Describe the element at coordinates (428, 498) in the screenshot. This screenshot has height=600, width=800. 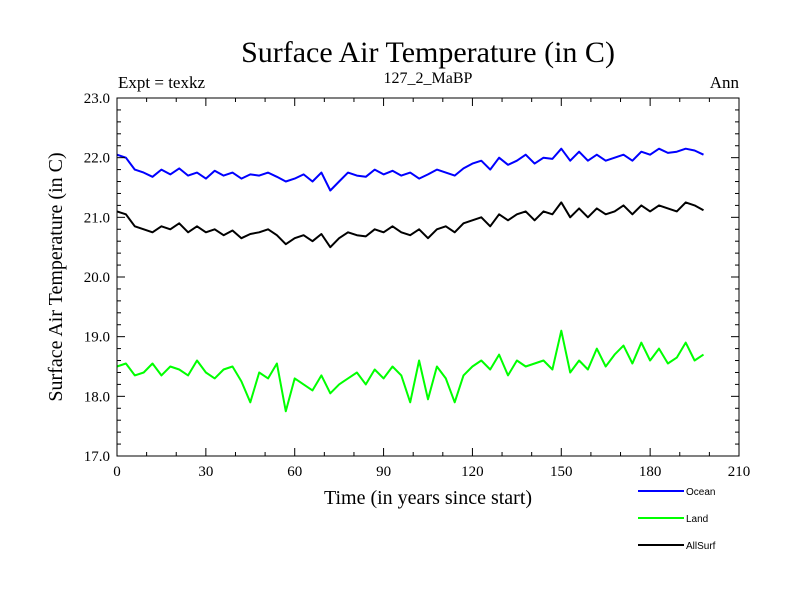
I see `x-axis-label: Time (in years since start)` at that location.